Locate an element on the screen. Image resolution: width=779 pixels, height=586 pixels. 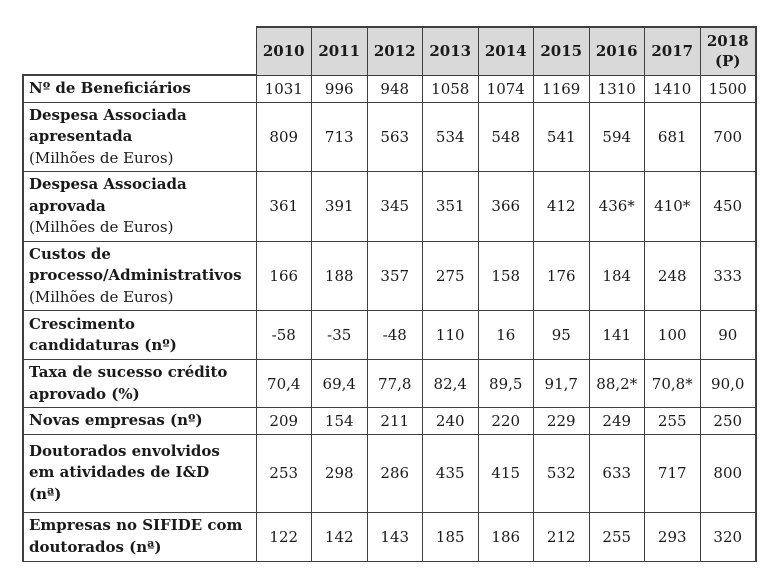
value-cell: 122 is located at coordinates (283, 536).